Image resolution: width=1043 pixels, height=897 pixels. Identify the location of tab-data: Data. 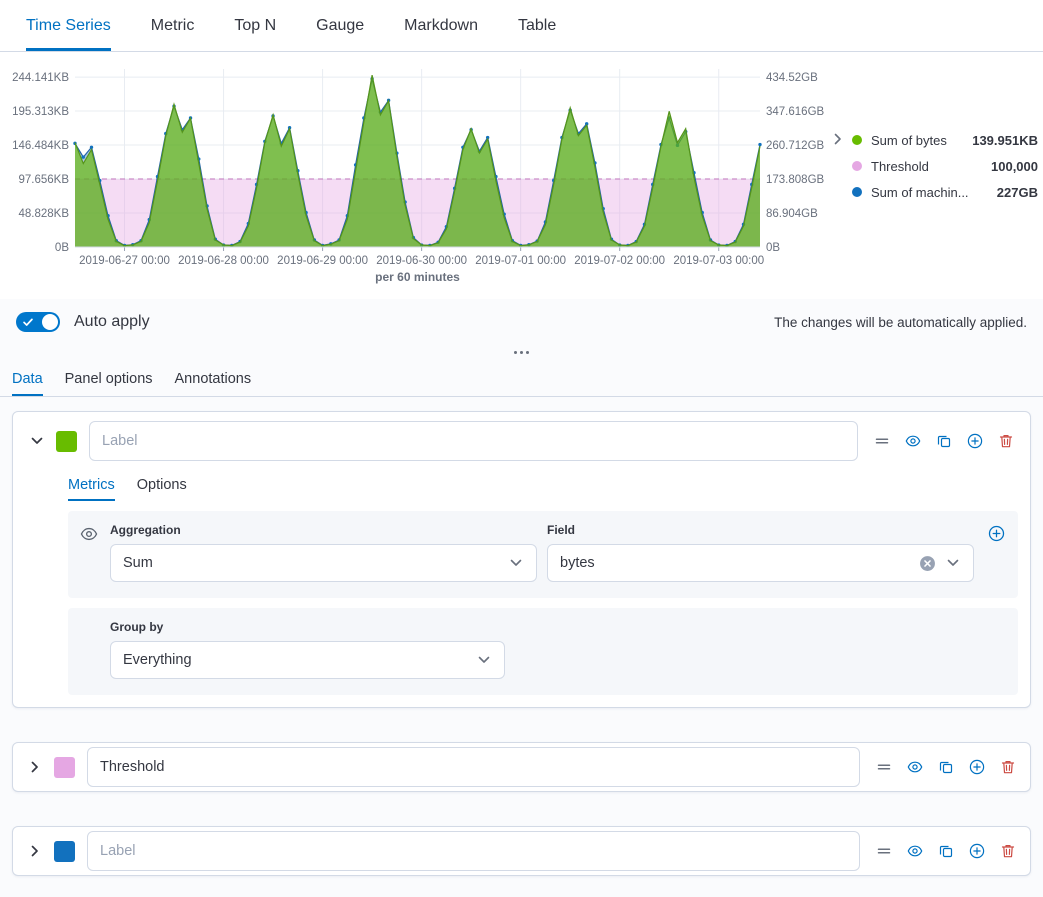
(27, 379).